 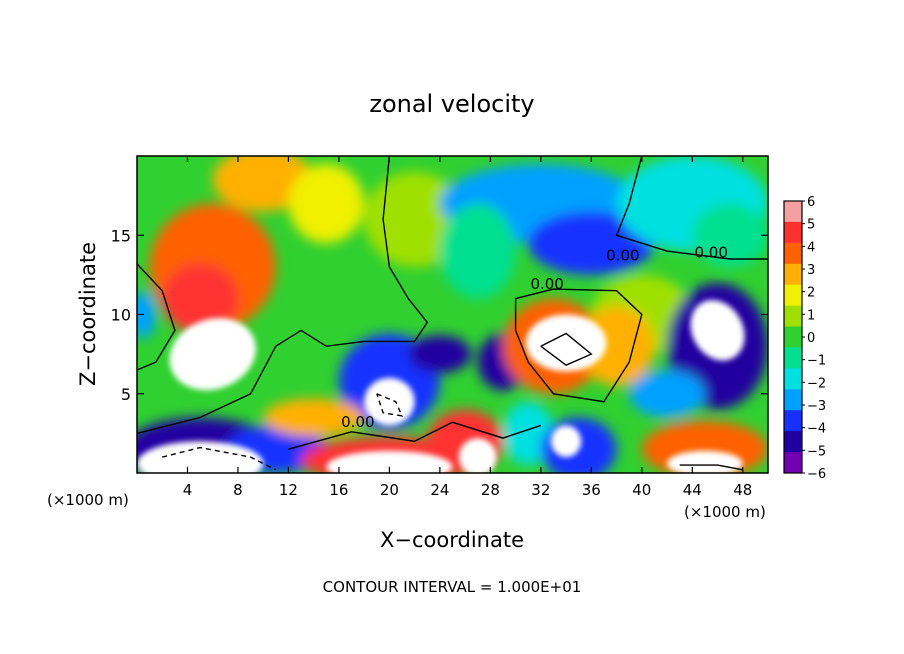 What do you see at coordinates (811, 315) in the screenshot?
I see `colorbar-label: 1` at bounding box center [811, 315].